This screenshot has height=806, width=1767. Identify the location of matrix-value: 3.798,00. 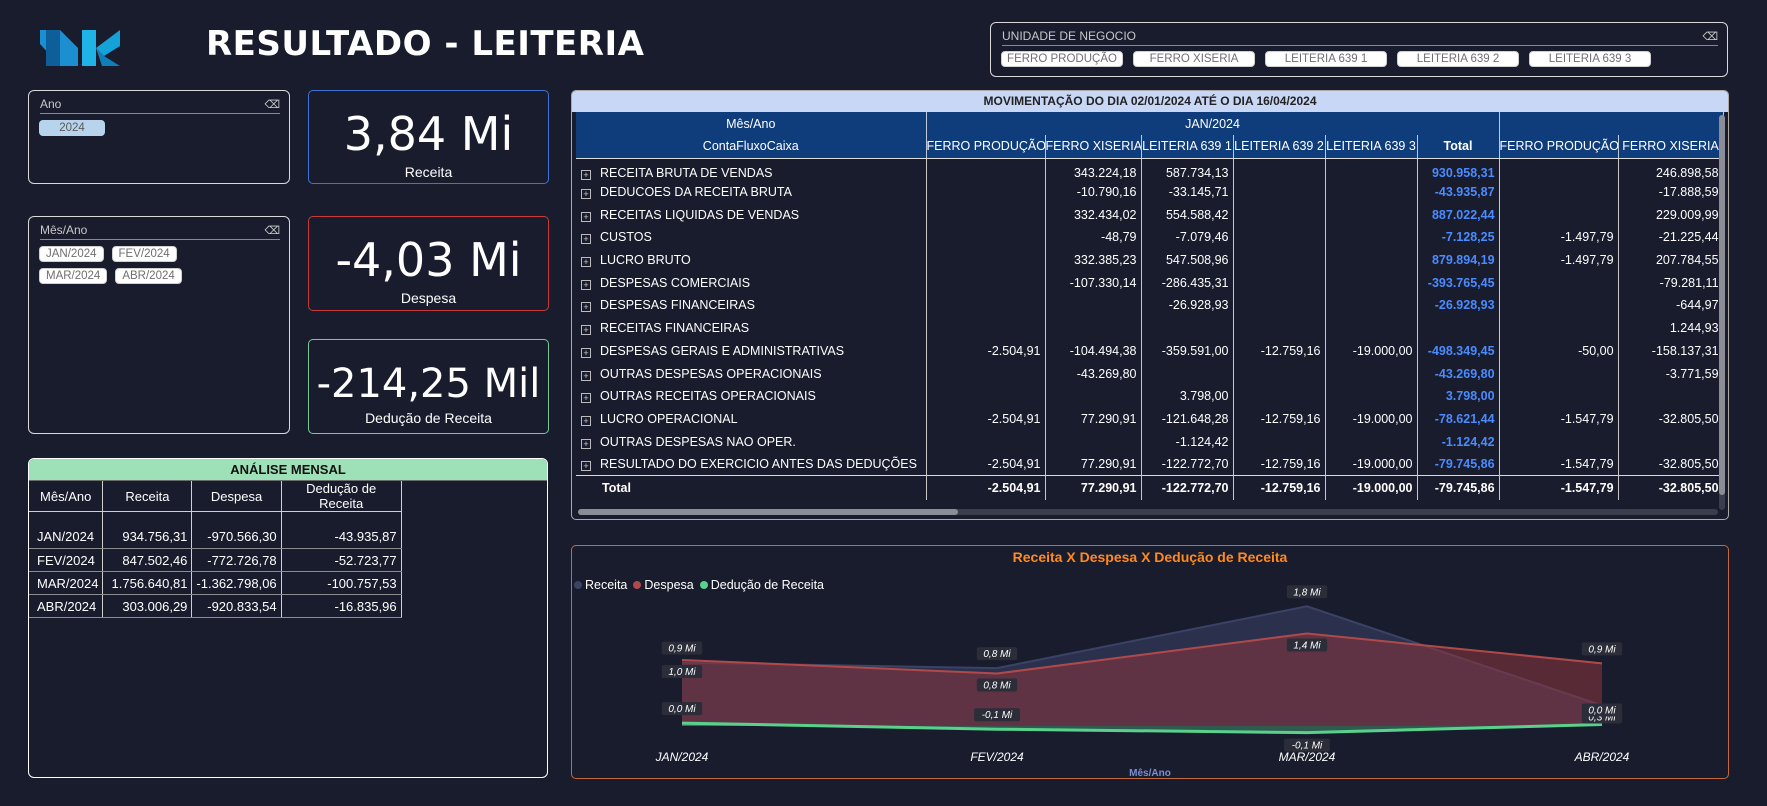
(1187, 396).